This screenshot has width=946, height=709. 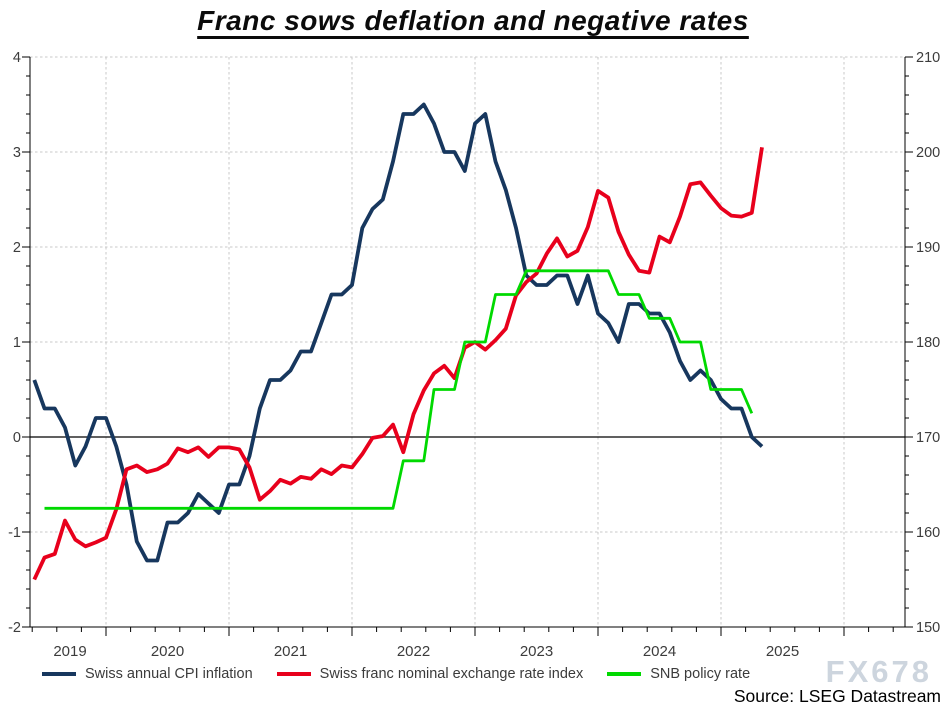 What do you see at coordinates (928, 58) in the screenshot?
I see `svg-text: 210` at bounding box center [928, 58].